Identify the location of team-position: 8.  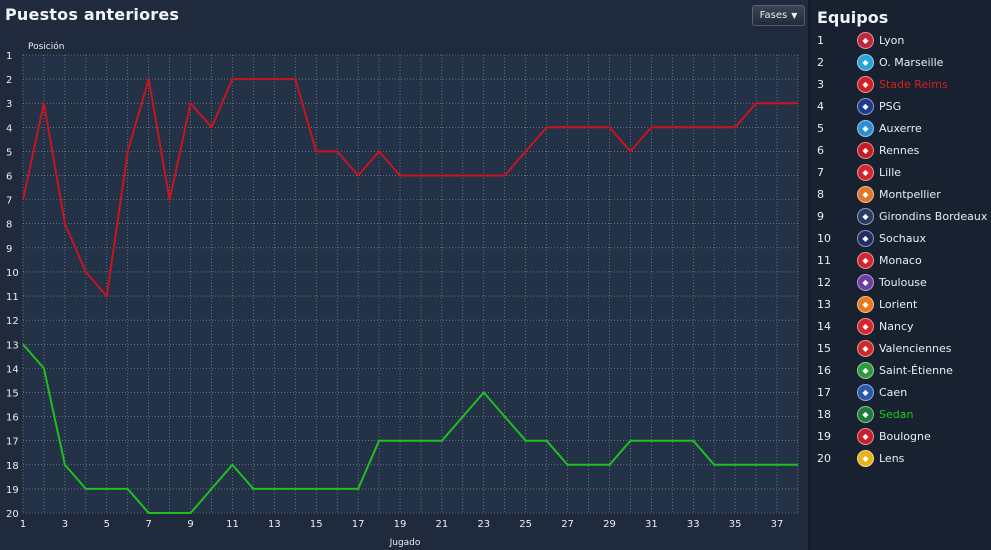
(820, 194).